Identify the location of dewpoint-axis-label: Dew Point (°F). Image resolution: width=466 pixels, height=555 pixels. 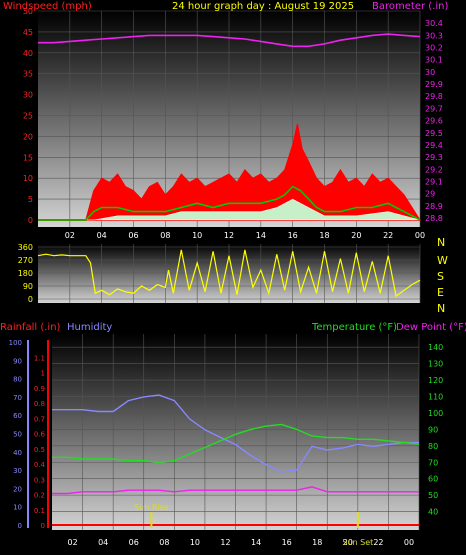
(431, 327).